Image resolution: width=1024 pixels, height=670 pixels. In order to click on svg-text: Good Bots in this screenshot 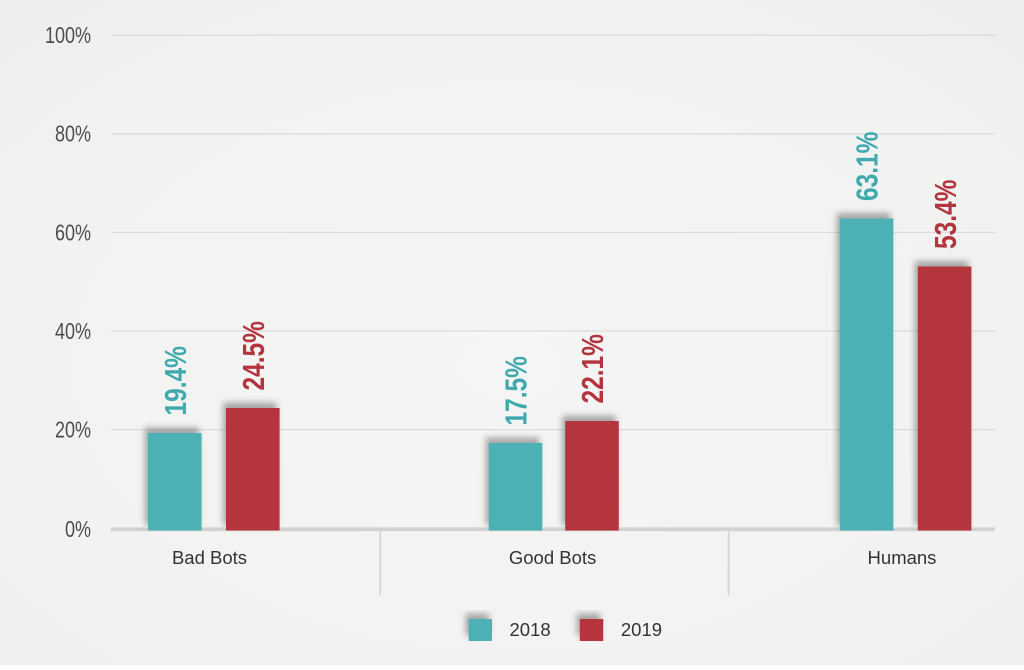, I will do `click(552, 557)`.